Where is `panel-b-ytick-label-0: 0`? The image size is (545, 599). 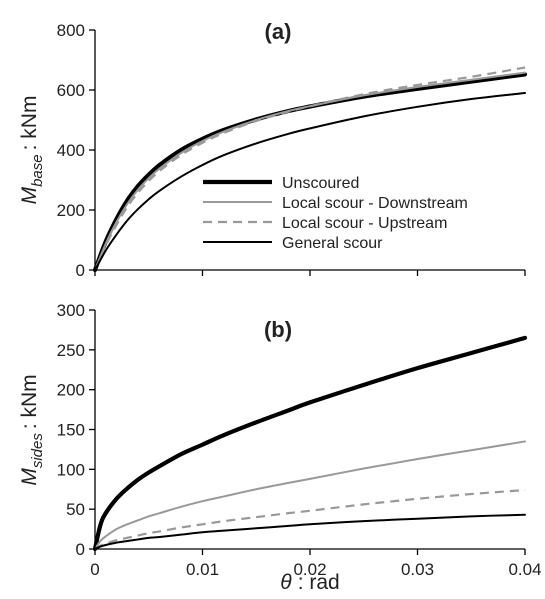 panel-b-ytick-label-0: 0 is located at coordinates (80, 549).